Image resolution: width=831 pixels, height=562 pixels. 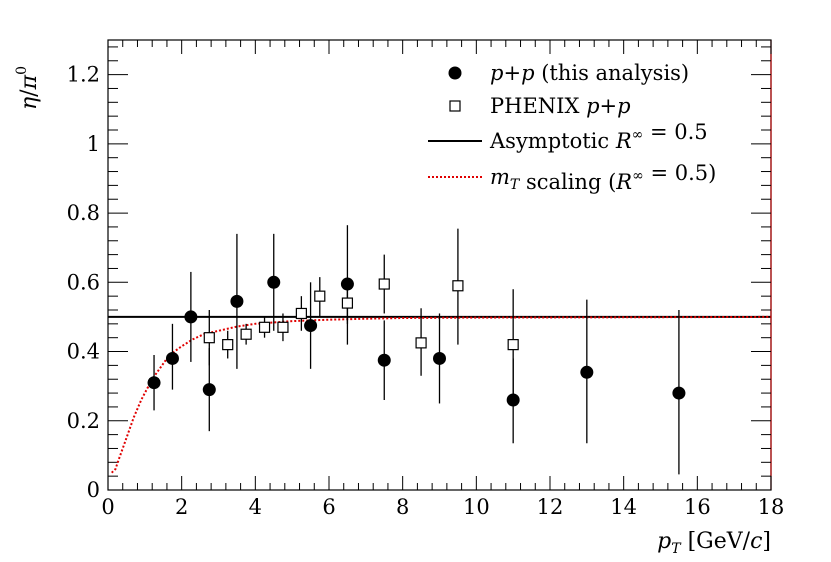 I want to click on y-tick-labels: 0 0.2 0.4 0.6 0.8 1 1.2, so click(x=83, y=282).